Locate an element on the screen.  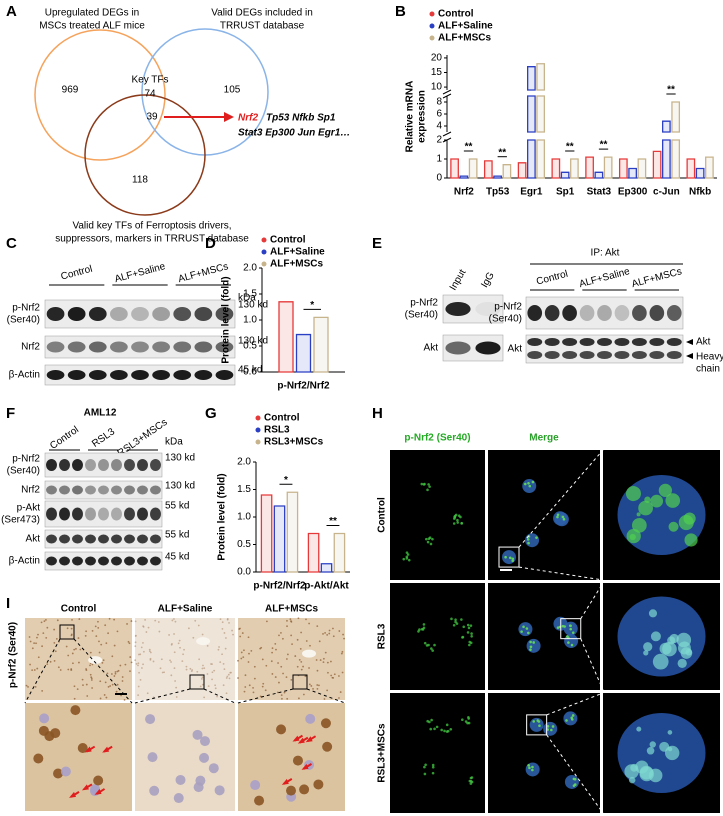
cell-nucleus is located at coordinates (327, 746).